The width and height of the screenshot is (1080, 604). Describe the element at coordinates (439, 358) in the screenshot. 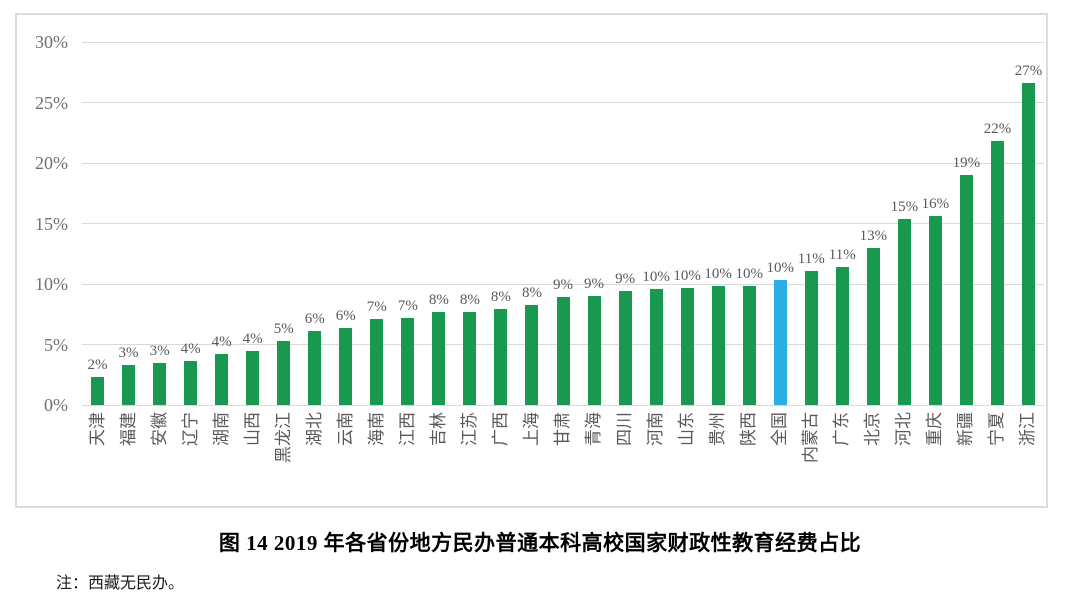

I see `bar-吉林` at that location.